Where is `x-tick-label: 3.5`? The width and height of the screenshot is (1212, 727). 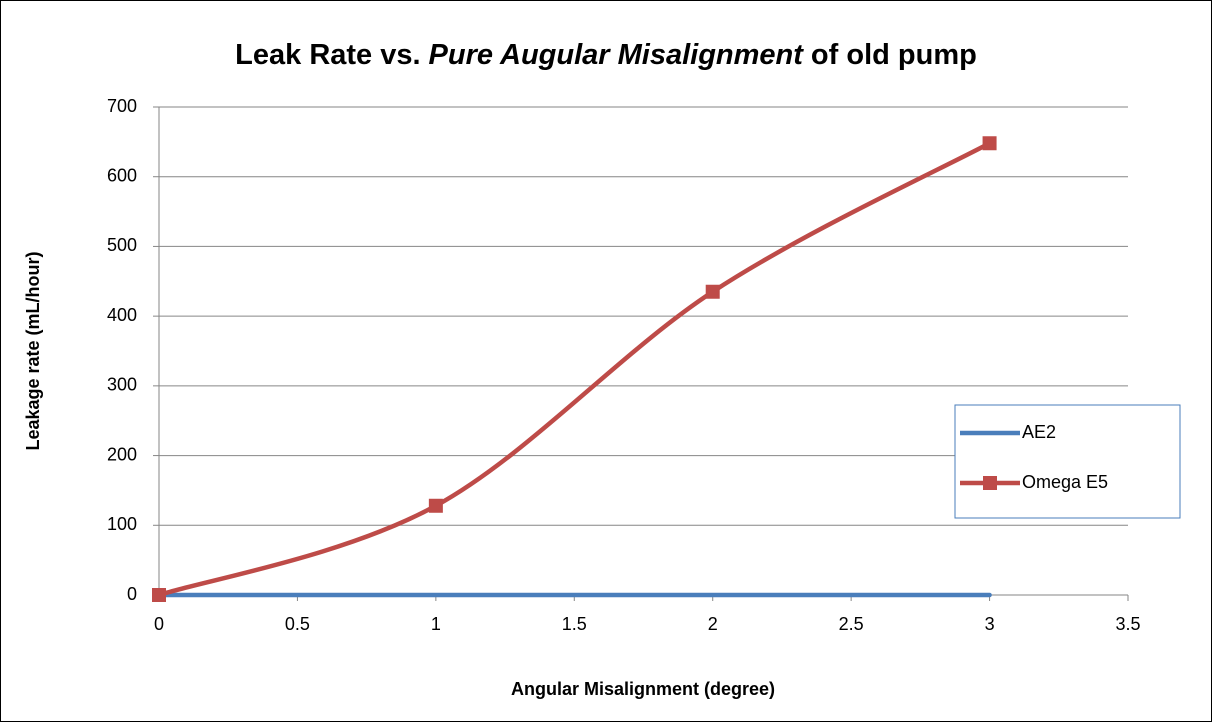 x-tick-label: 3.5 is located at coordinates (1127, 624).